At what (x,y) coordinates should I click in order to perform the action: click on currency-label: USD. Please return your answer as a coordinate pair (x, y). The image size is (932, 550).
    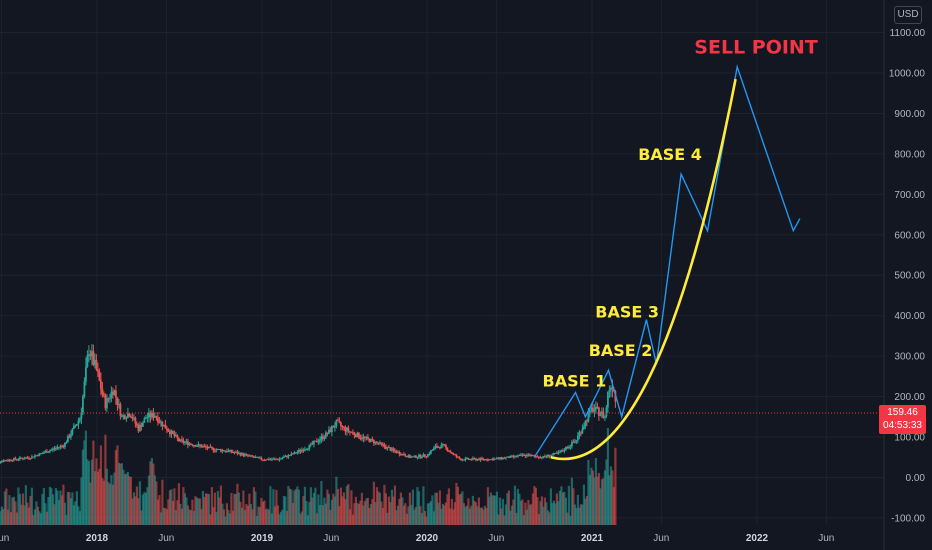
    Looking at the image, I should click on (908, 15).